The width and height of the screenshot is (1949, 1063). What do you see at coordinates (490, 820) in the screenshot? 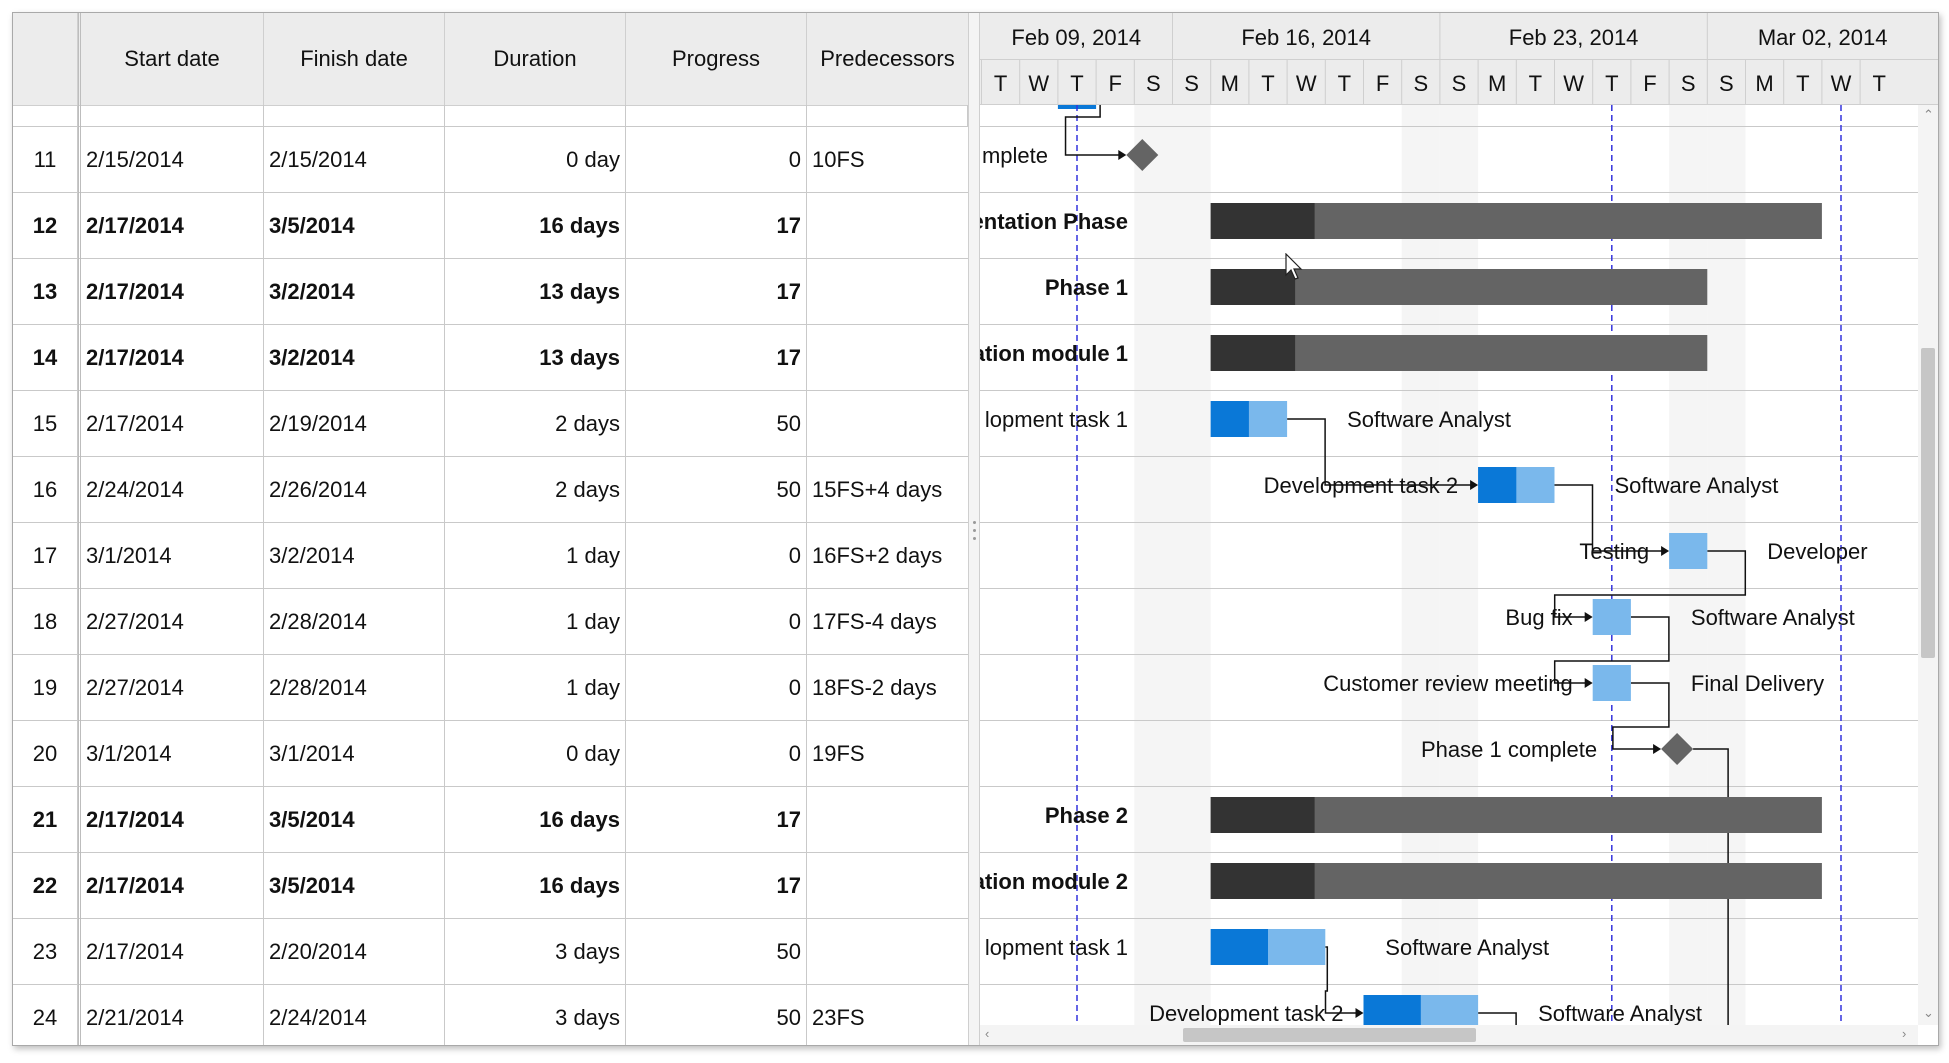
I see `table-row: 21 2/17/2014 3/5/2014 16 days 17` at bounding box center [490, 820].